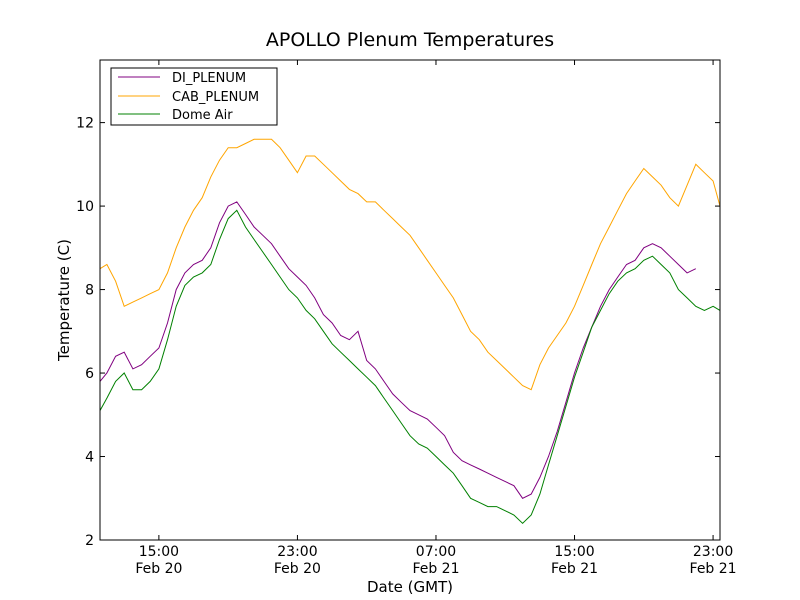 The image size is (800, 600). Describe the element at coordinates (64, 300) in the screenshot. I see `y-axis-title: Temperature (C)` at that location.